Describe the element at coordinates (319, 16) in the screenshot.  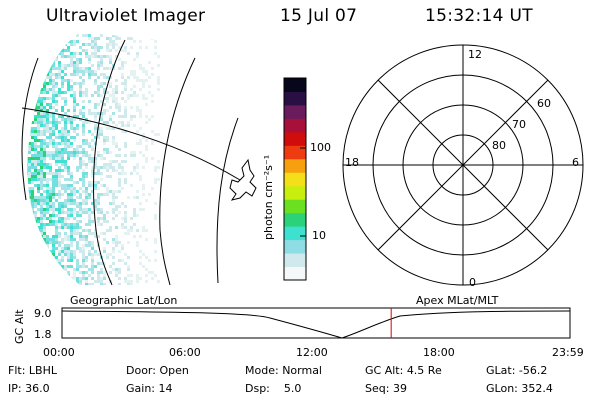
I see `observation-date: 15 Jul 07` at that location.